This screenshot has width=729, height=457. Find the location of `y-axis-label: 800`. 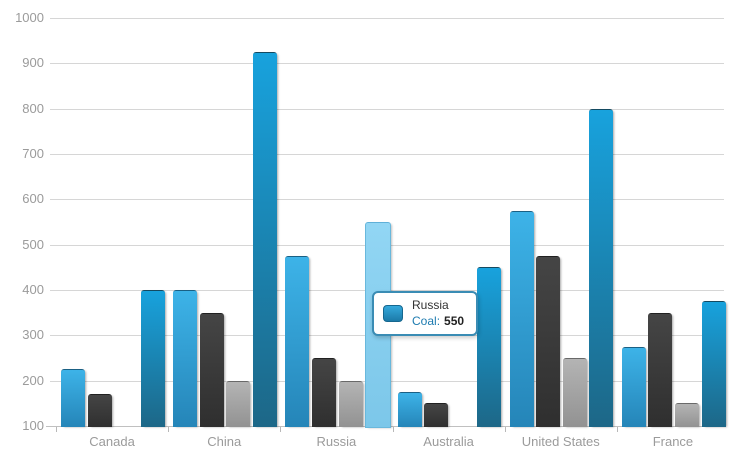

y-axis-label: 800 is located at coordinates (33, 108).